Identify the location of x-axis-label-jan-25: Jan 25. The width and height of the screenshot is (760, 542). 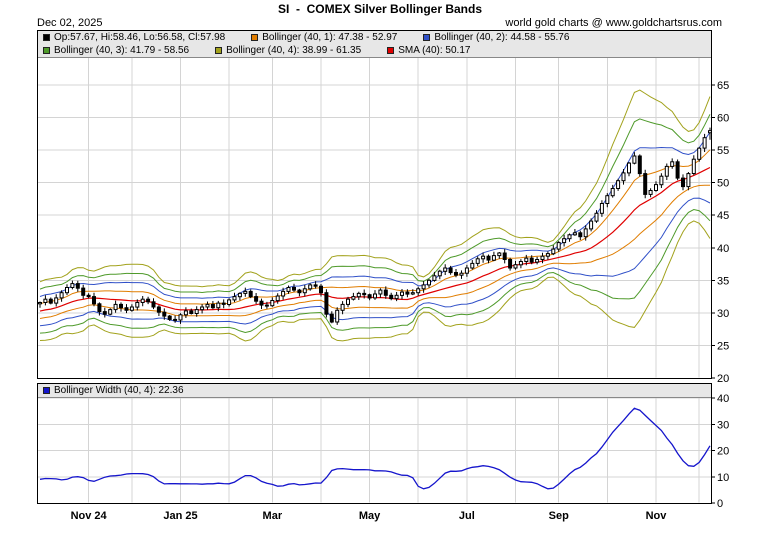
(180, 516).